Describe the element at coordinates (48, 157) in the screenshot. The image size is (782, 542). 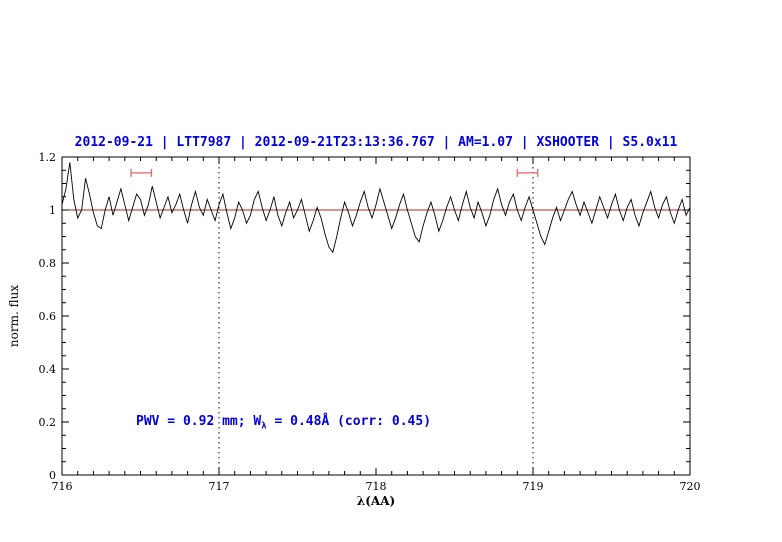
I see `y-tick-label: 1.2` at that location.